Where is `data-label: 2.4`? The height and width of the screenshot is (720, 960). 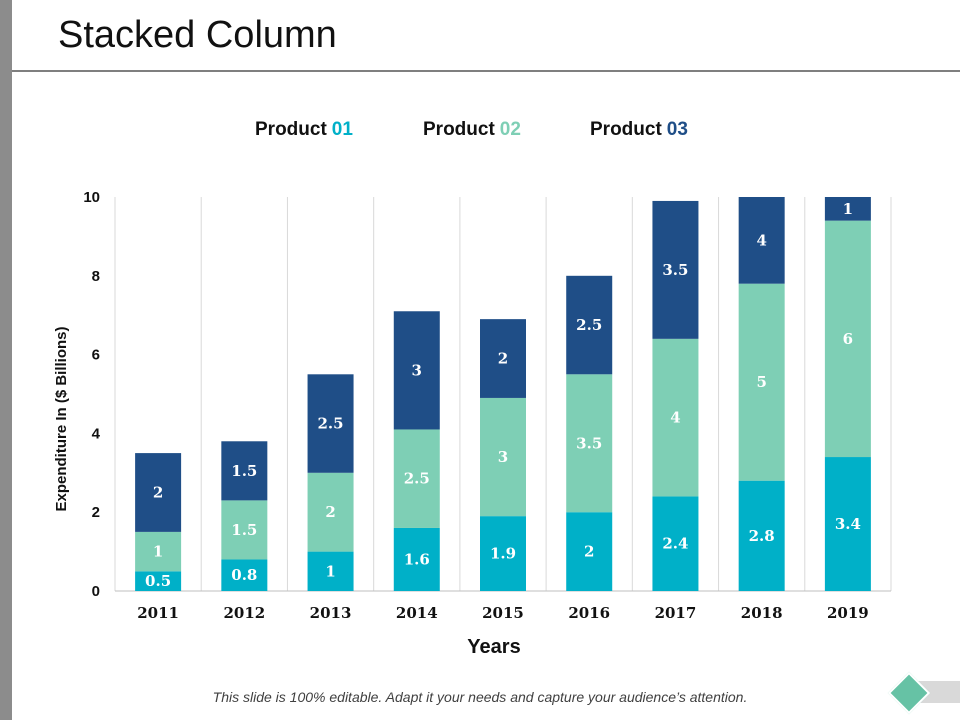 data-label: 2.4 is located at coordinates (675, 544).